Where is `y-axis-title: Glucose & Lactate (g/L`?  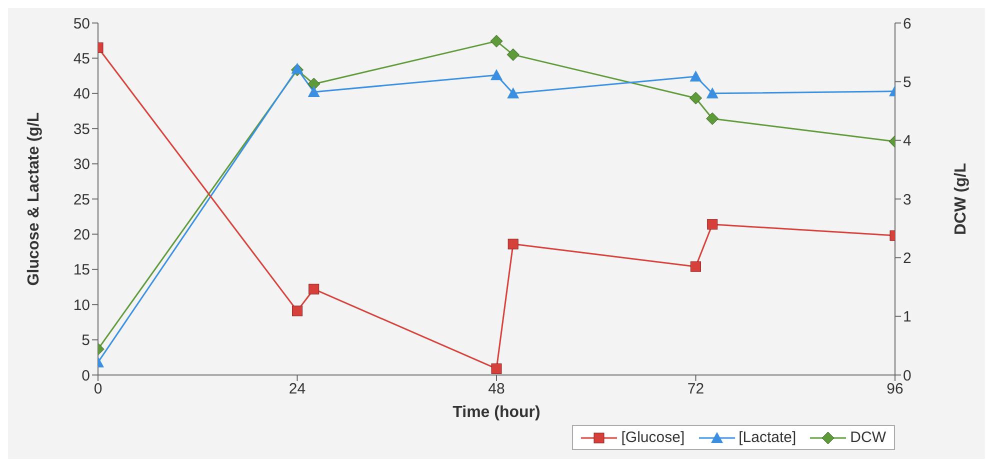 y-axis-title: Glucose & Lactate (g/L is located at coordinates (34, 199).